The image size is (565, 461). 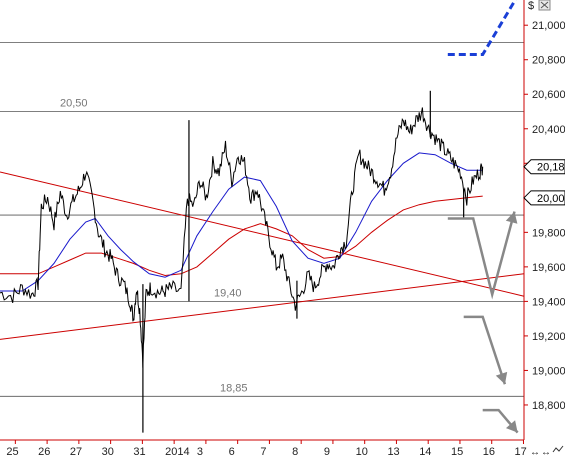 What do you see at coordinates (263, 452) in the screenshot?
I see `x-tick-label: 7` at bounding box center [263, 452].